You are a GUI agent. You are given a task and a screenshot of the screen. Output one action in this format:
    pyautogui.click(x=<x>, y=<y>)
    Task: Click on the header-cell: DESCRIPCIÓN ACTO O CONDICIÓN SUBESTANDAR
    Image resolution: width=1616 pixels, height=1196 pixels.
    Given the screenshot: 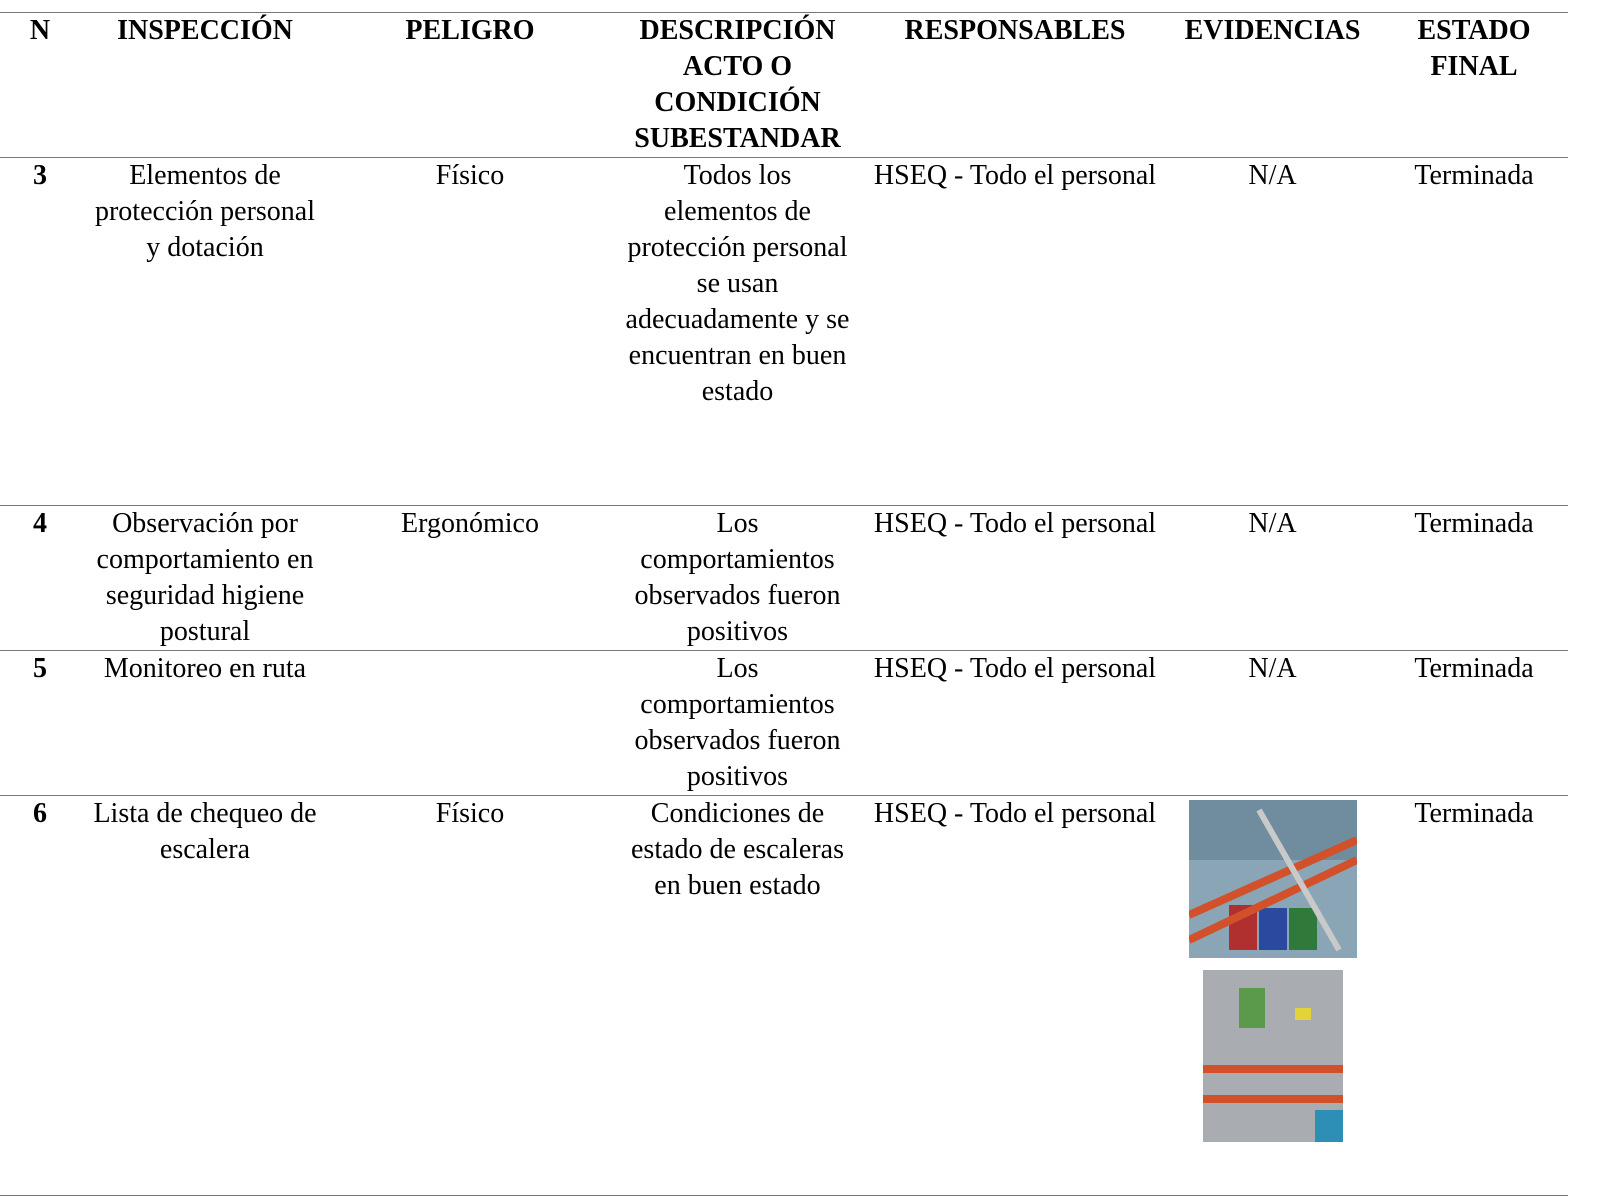 What is the action you would take?
    pyautogui.click(x=737, y=85)
    